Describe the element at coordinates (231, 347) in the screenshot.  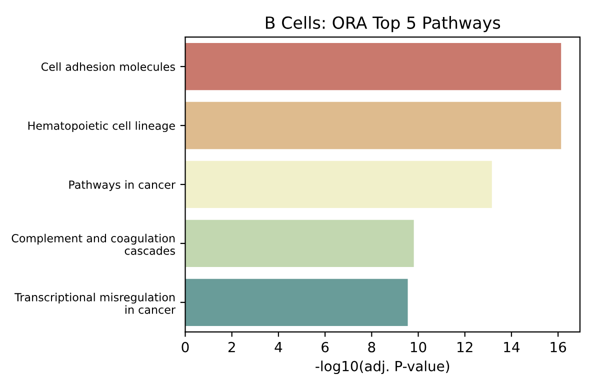
I see `x-tick-label: 2` at that location.